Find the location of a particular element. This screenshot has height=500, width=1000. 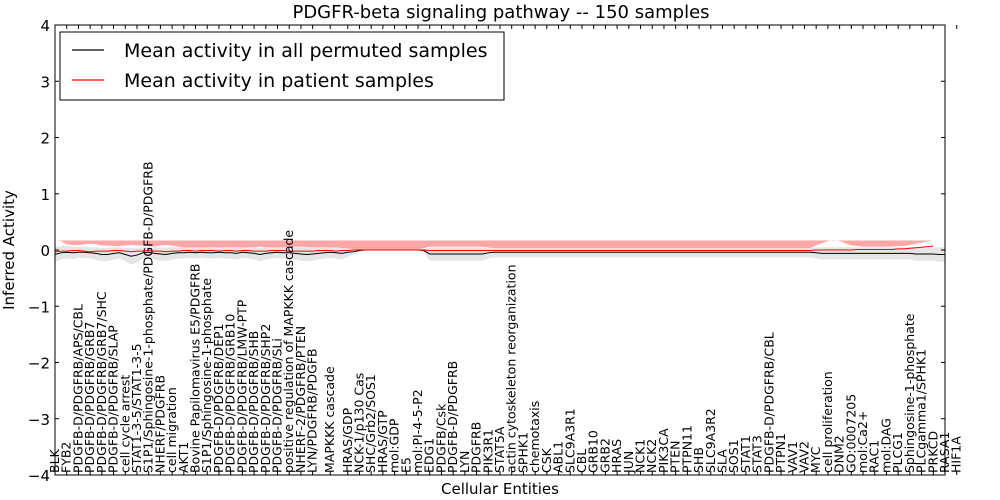

x-tick-label: LYN is located at coordinates (464, 462).